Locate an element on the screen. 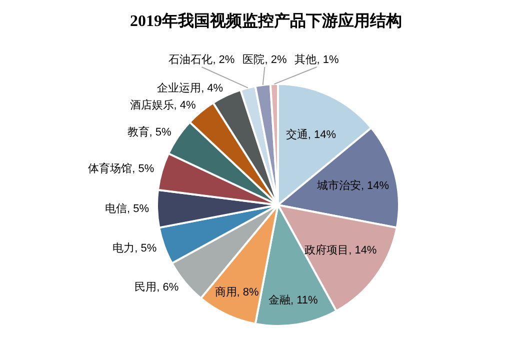 This screenshot has height=338, width=532. slice-label: 教育 is located at coordinates (138, 132).